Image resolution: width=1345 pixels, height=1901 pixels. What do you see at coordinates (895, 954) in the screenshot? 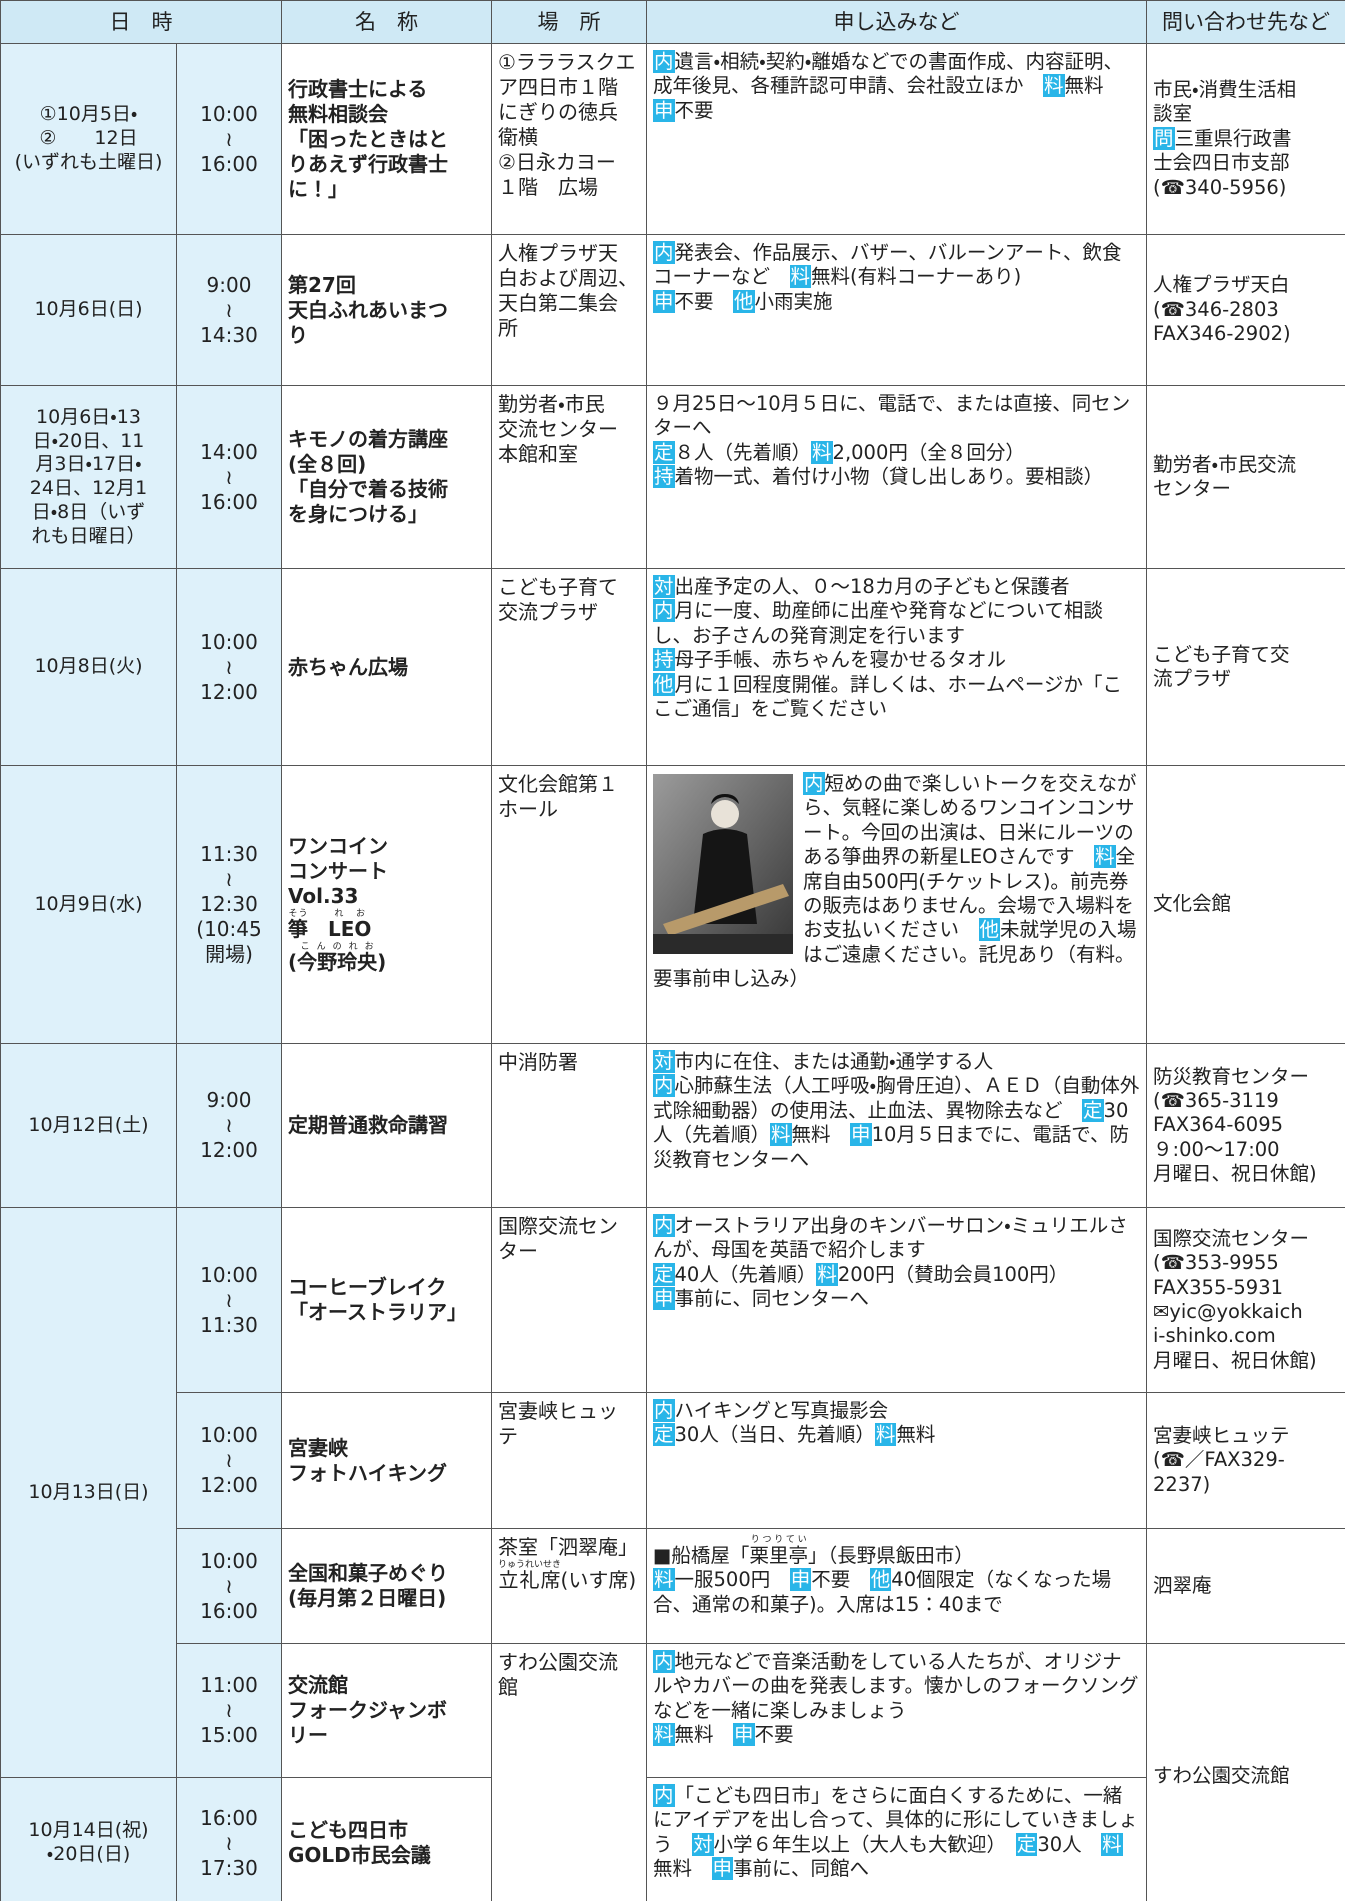
I see `text: 未就学児の入場はご遠慮ください。託児あり（有料。要事前申し込み）` at bounding box center [895, 954].